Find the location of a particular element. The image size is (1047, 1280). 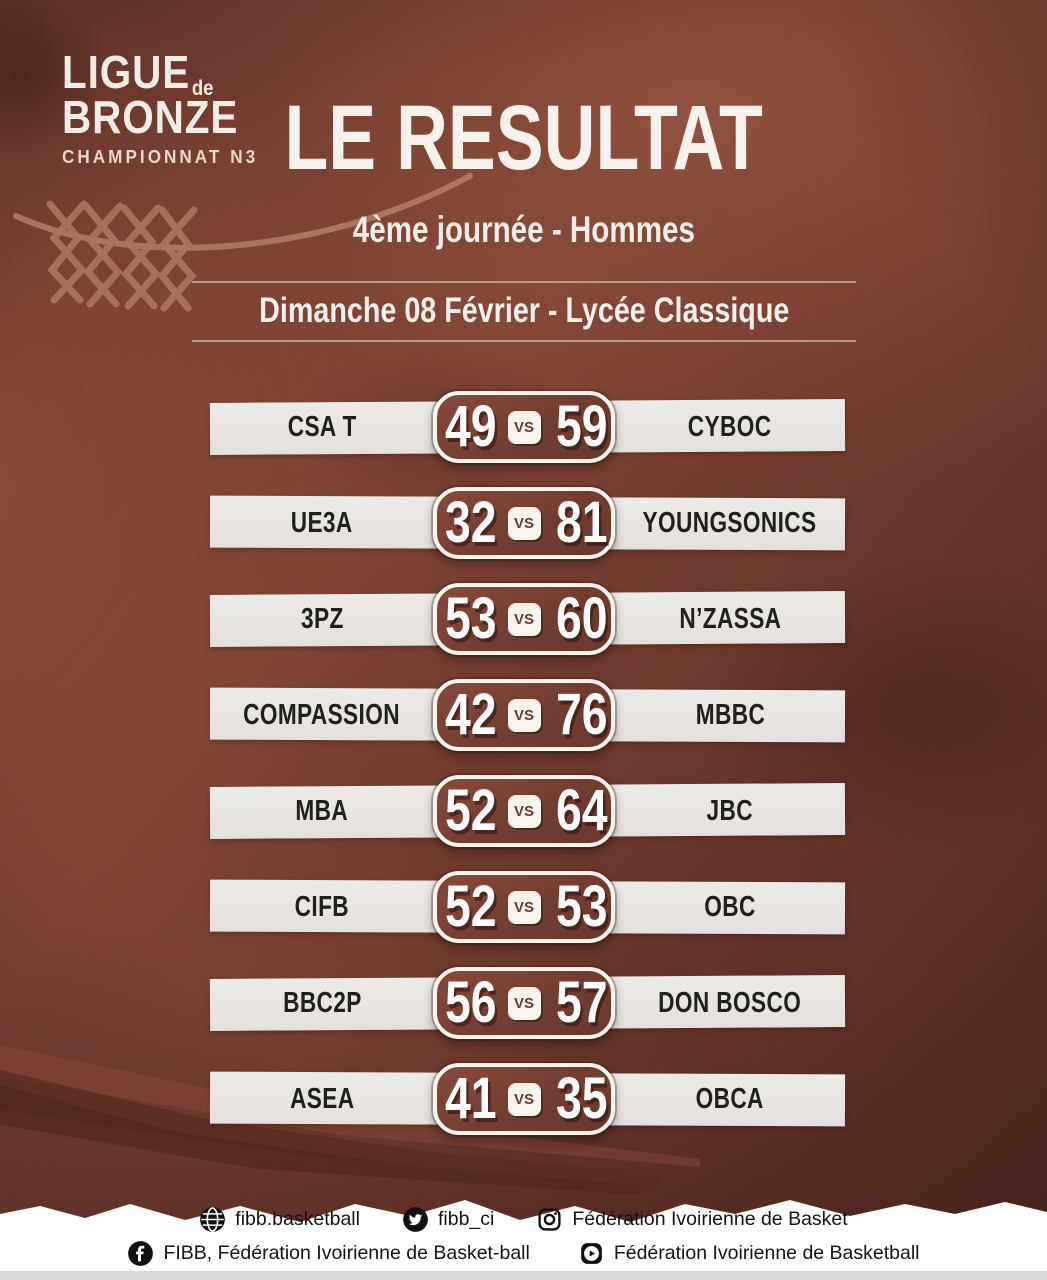

score-capsule: 41 VS 35 is located at coordinates (524, 1099).